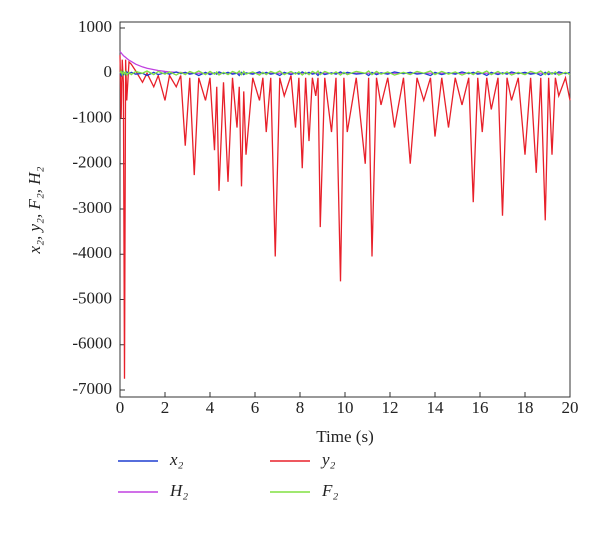  I want to click on y-tick-label: -5000, so click(92, 297).